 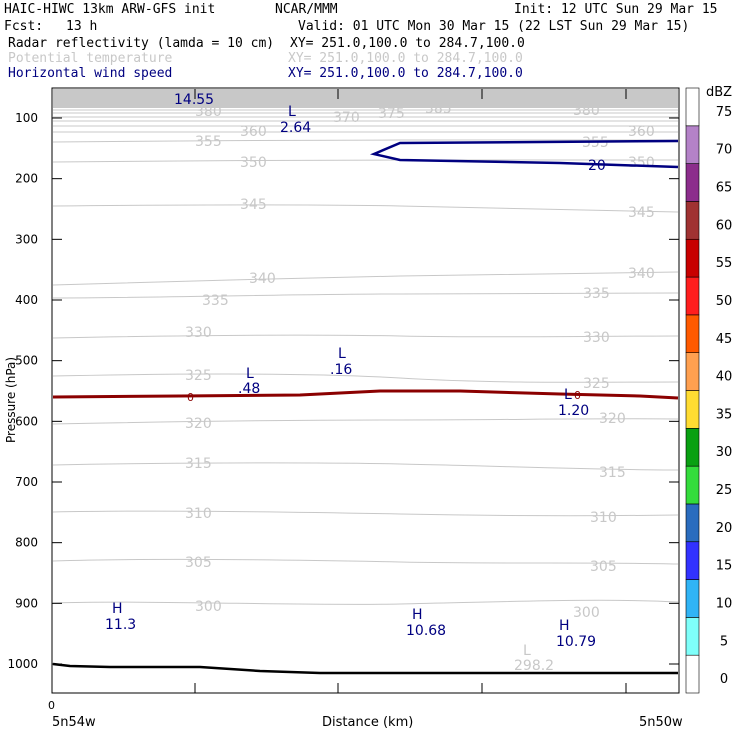 What do you see at coordinates (341, 370) in the screenshot?
I see `extrema-value: .16` at bounding box center [341, 370].